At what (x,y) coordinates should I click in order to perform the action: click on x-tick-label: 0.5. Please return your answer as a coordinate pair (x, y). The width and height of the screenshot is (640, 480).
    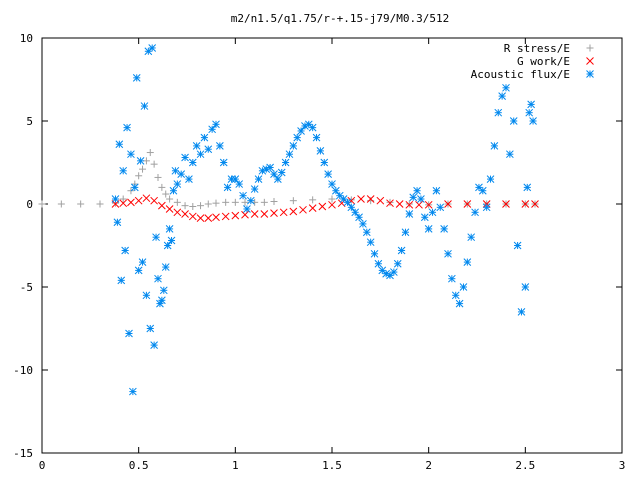
    Looking at the image, I should click on (139, 465).